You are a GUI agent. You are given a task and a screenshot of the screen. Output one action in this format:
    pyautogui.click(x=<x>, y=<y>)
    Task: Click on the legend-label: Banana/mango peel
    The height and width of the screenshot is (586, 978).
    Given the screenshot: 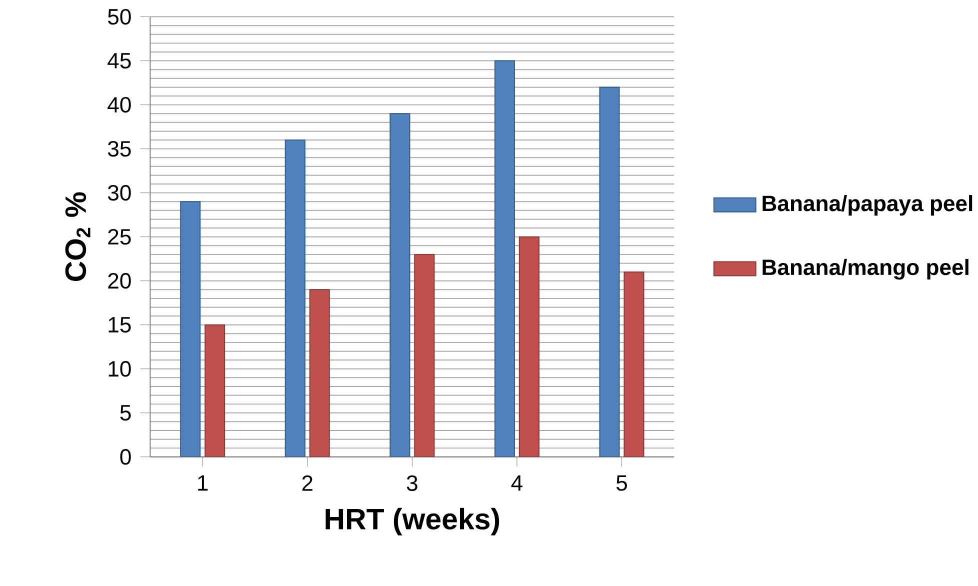 What is the action you would take?
    pyautogui.click(x=865, y=269)
    